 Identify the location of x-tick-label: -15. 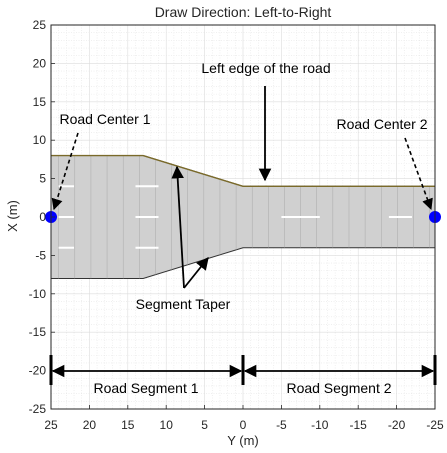
(359, 425).